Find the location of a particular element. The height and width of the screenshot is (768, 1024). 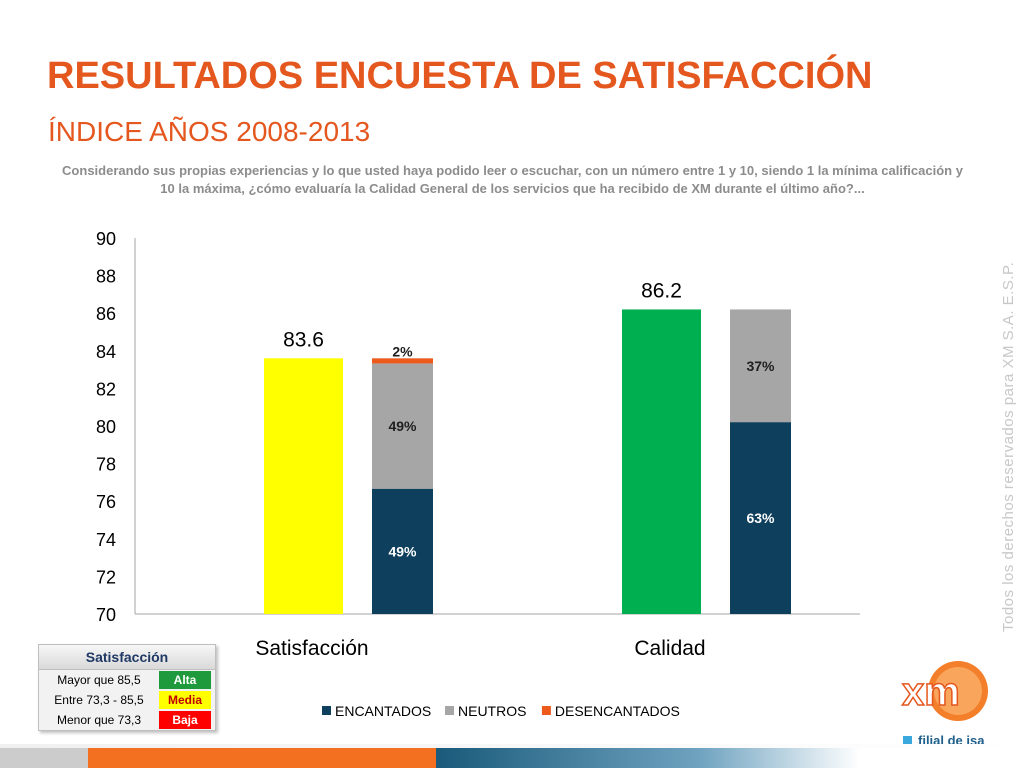

stacked-segment-label: 63% is located at coordinates (760, 518).